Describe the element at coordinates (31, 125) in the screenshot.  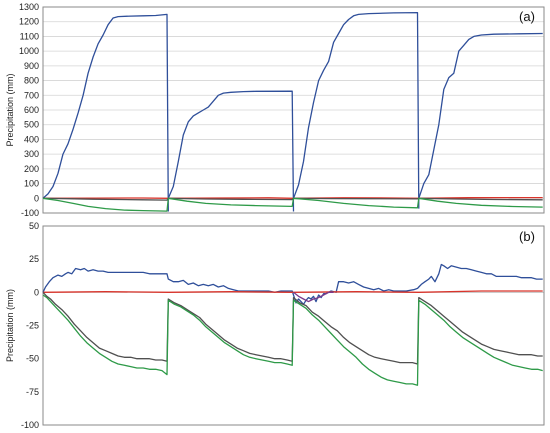
I see `y-tick-label: 500` at that location.